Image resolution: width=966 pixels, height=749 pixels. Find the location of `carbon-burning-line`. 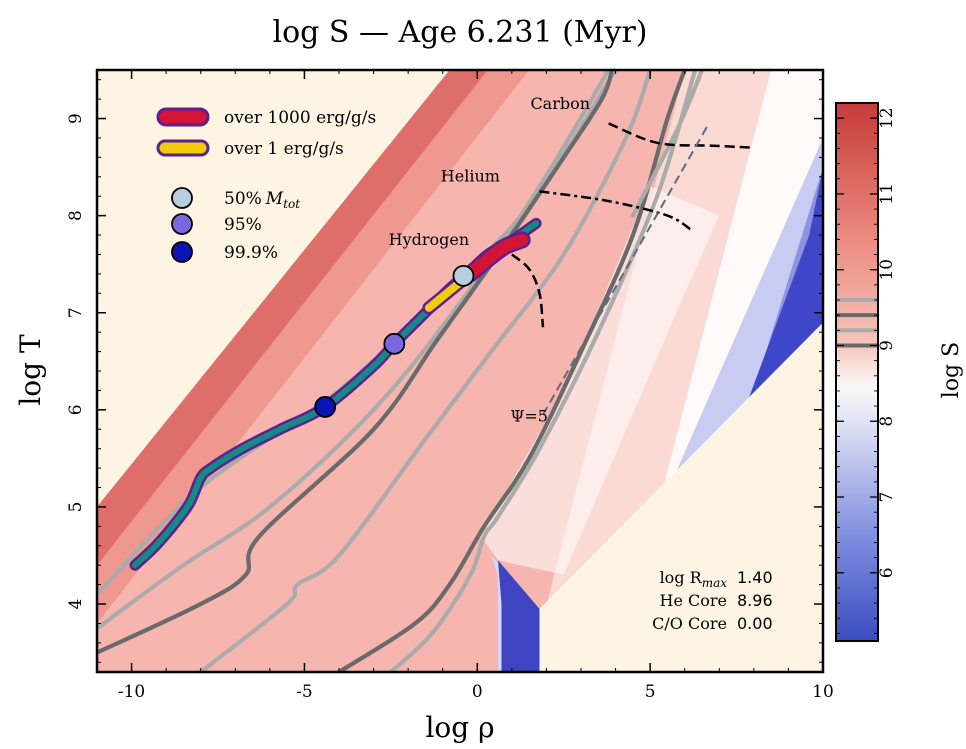

carbon-burning-line is located at coordinates (681, 135).